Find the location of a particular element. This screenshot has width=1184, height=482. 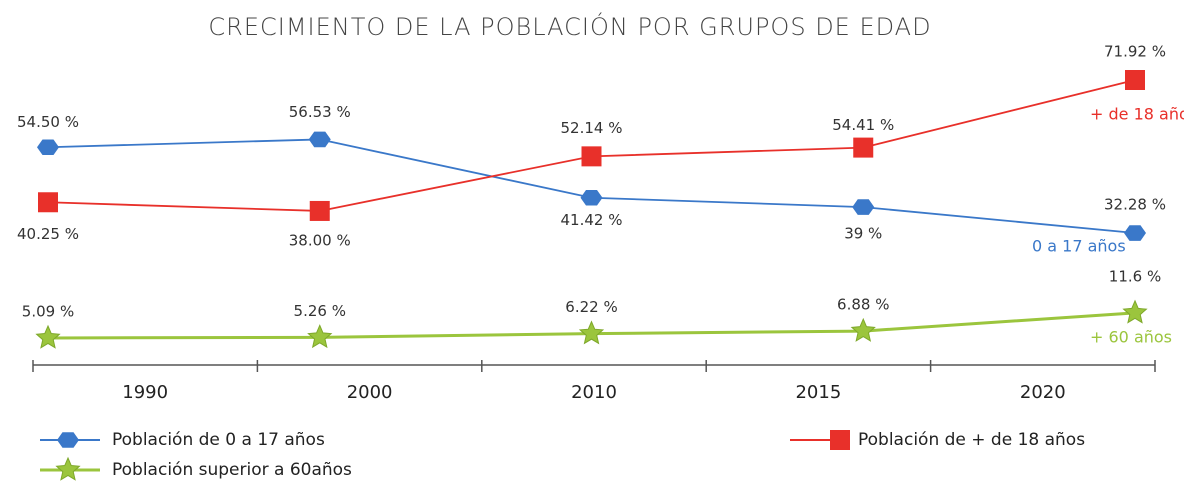

x-tick-label: 2020 is located at coordinates (1043, 392).